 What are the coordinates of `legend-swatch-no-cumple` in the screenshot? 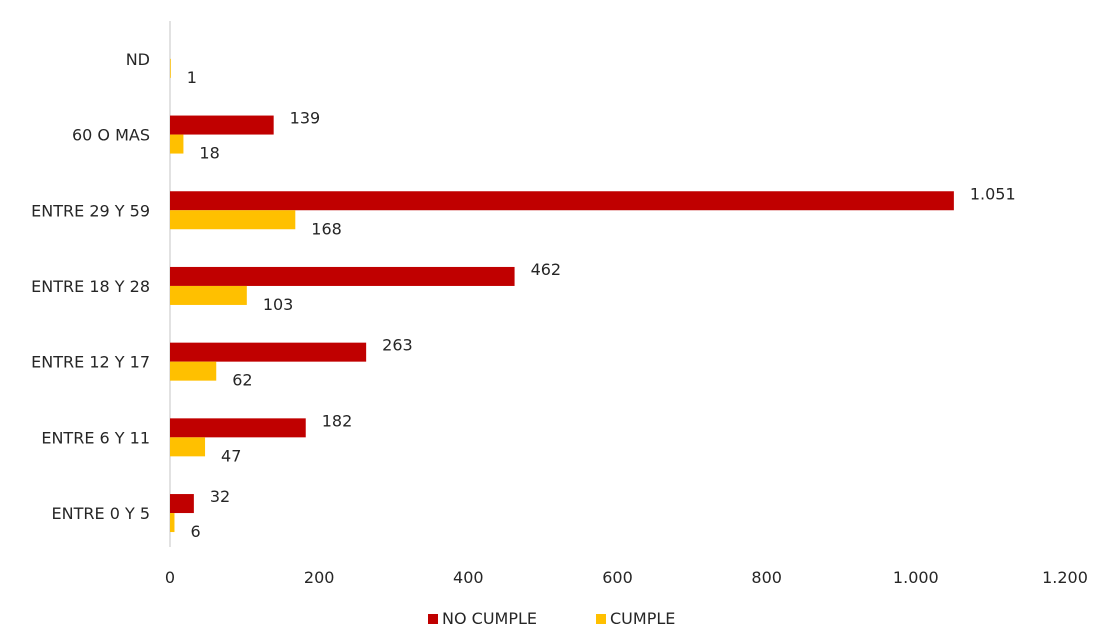 It's located at (433, 619).